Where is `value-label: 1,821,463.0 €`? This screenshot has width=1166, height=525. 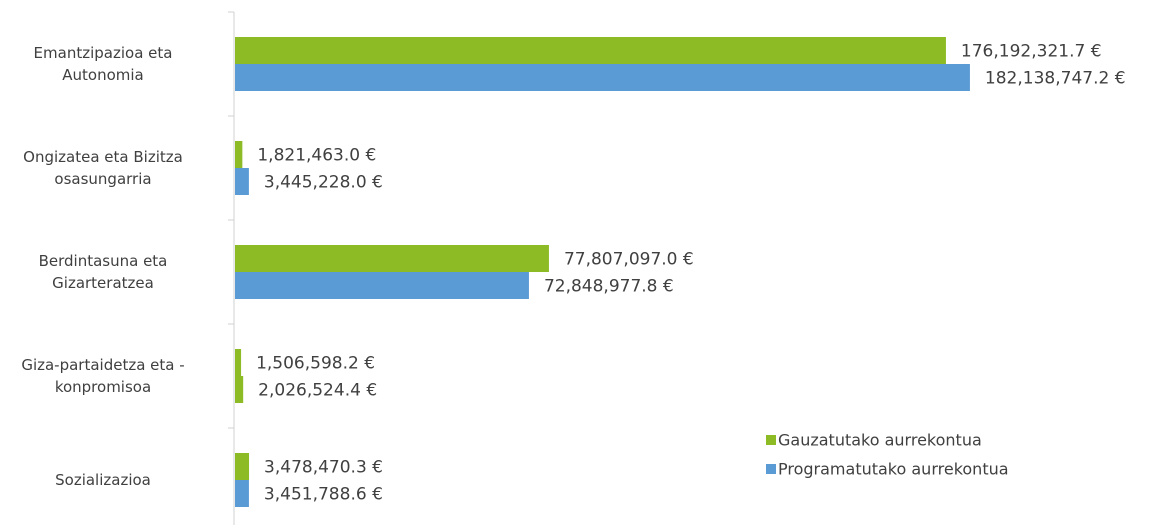 value-label: 1,821,463.0 € is located at coordinates (316, 156).